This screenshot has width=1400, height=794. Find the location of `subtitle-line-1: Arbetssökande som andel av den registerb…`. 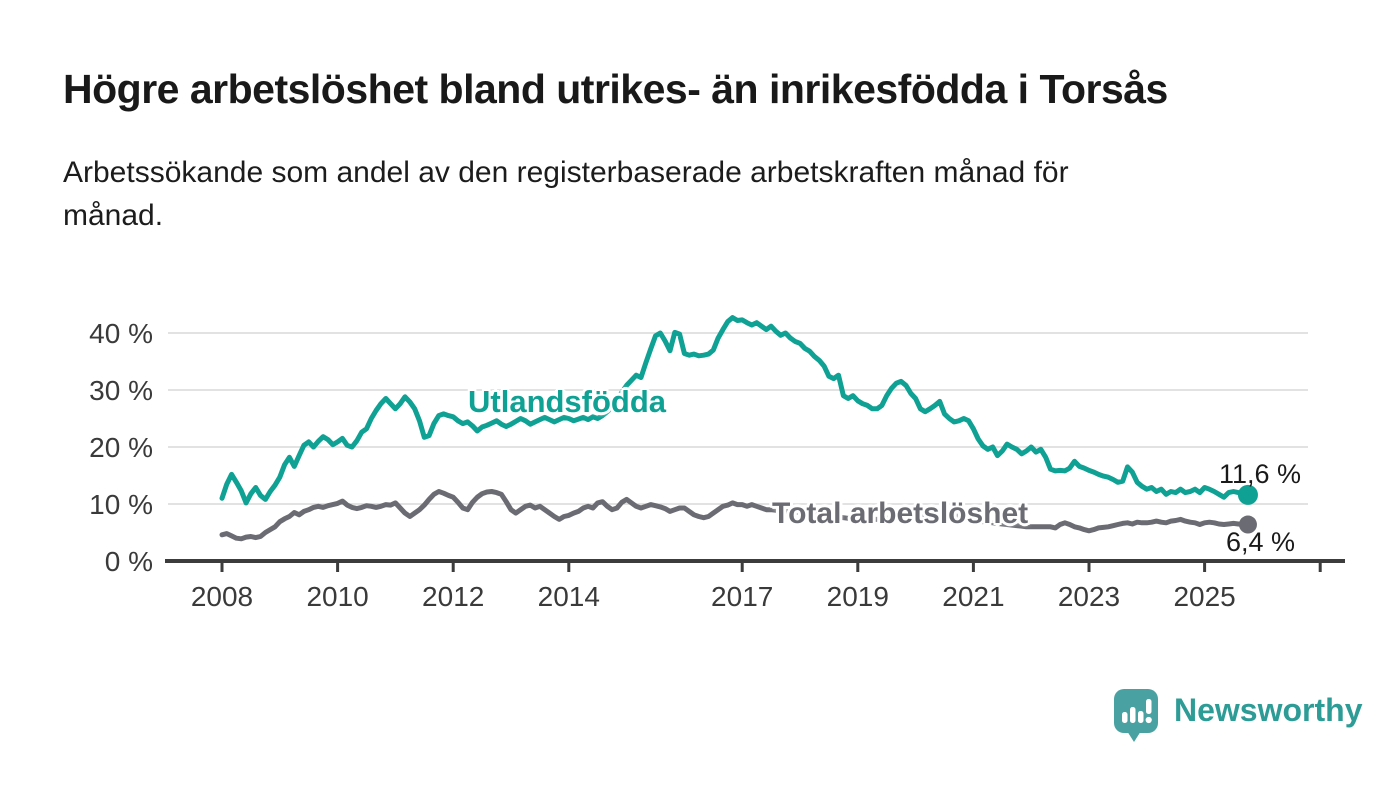

subtitle-line-1: Arbetssökande som andel av den registerb… is located at coordinates (566, 172).